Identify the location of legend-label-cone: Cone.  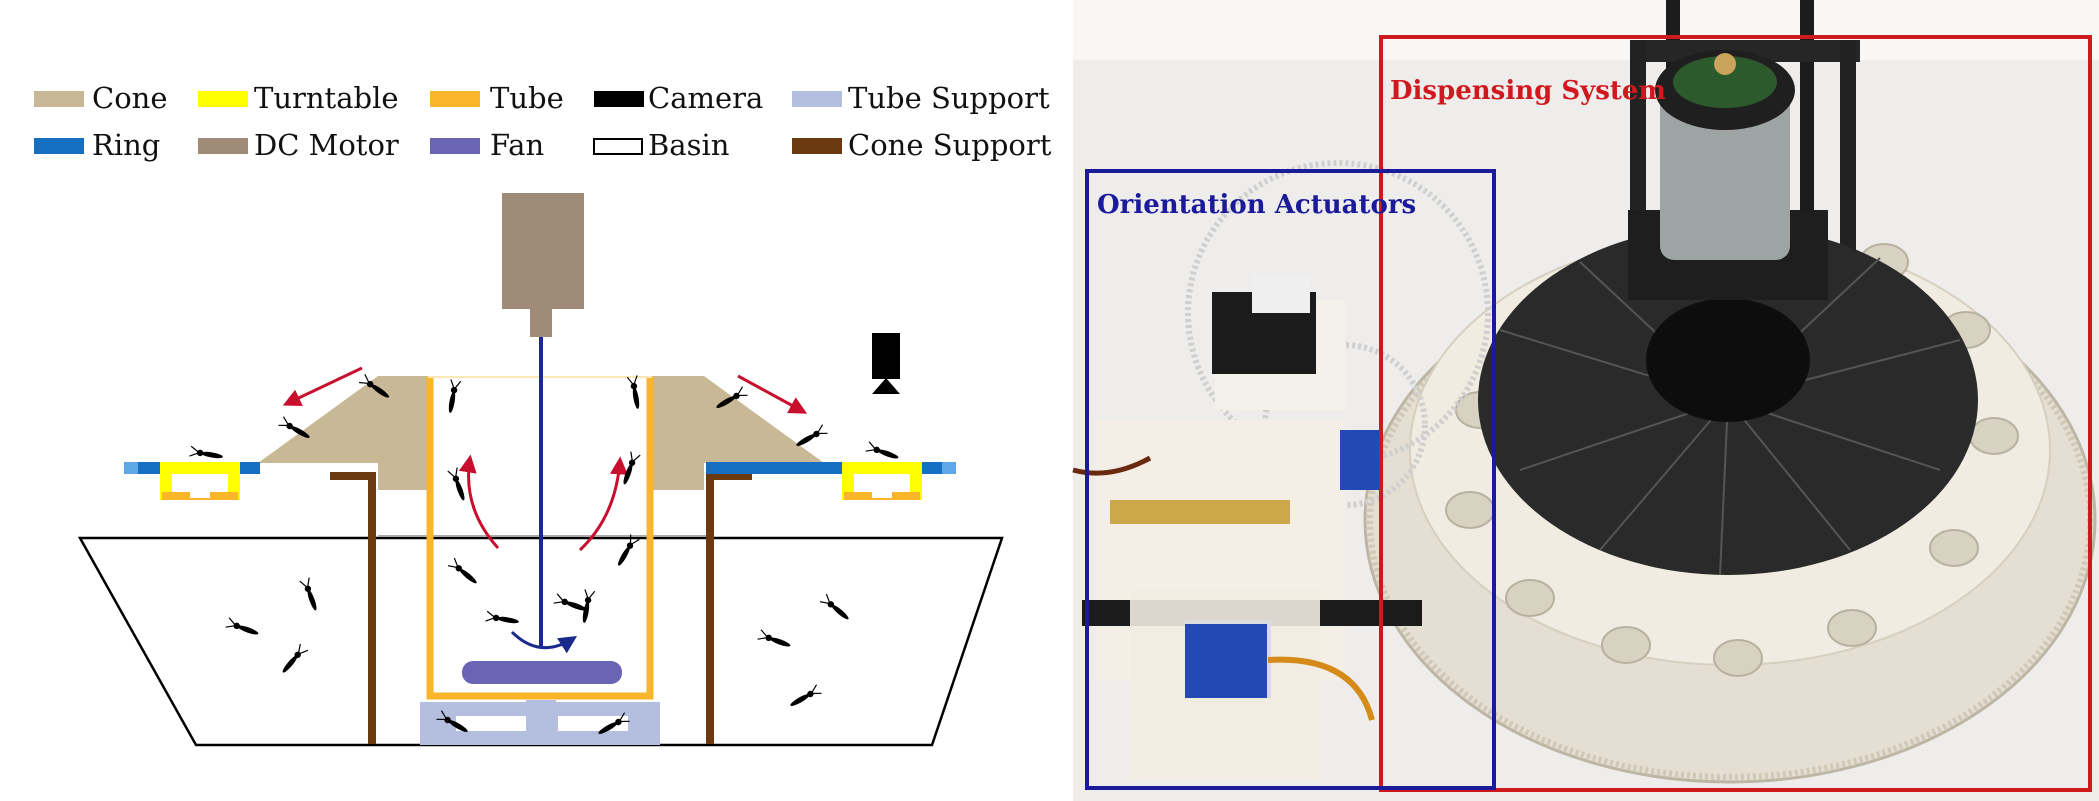
(130, 98).